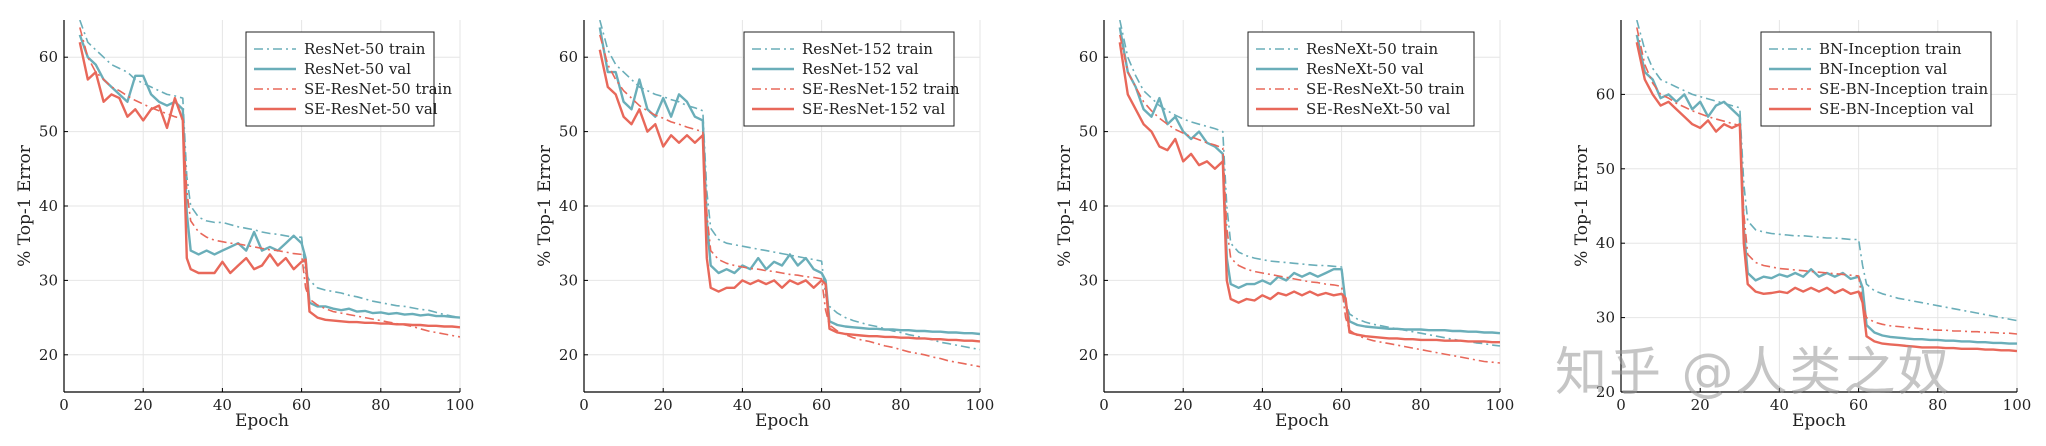  I want to click on series-line-se-resnet-152-train, so click(789, 201).